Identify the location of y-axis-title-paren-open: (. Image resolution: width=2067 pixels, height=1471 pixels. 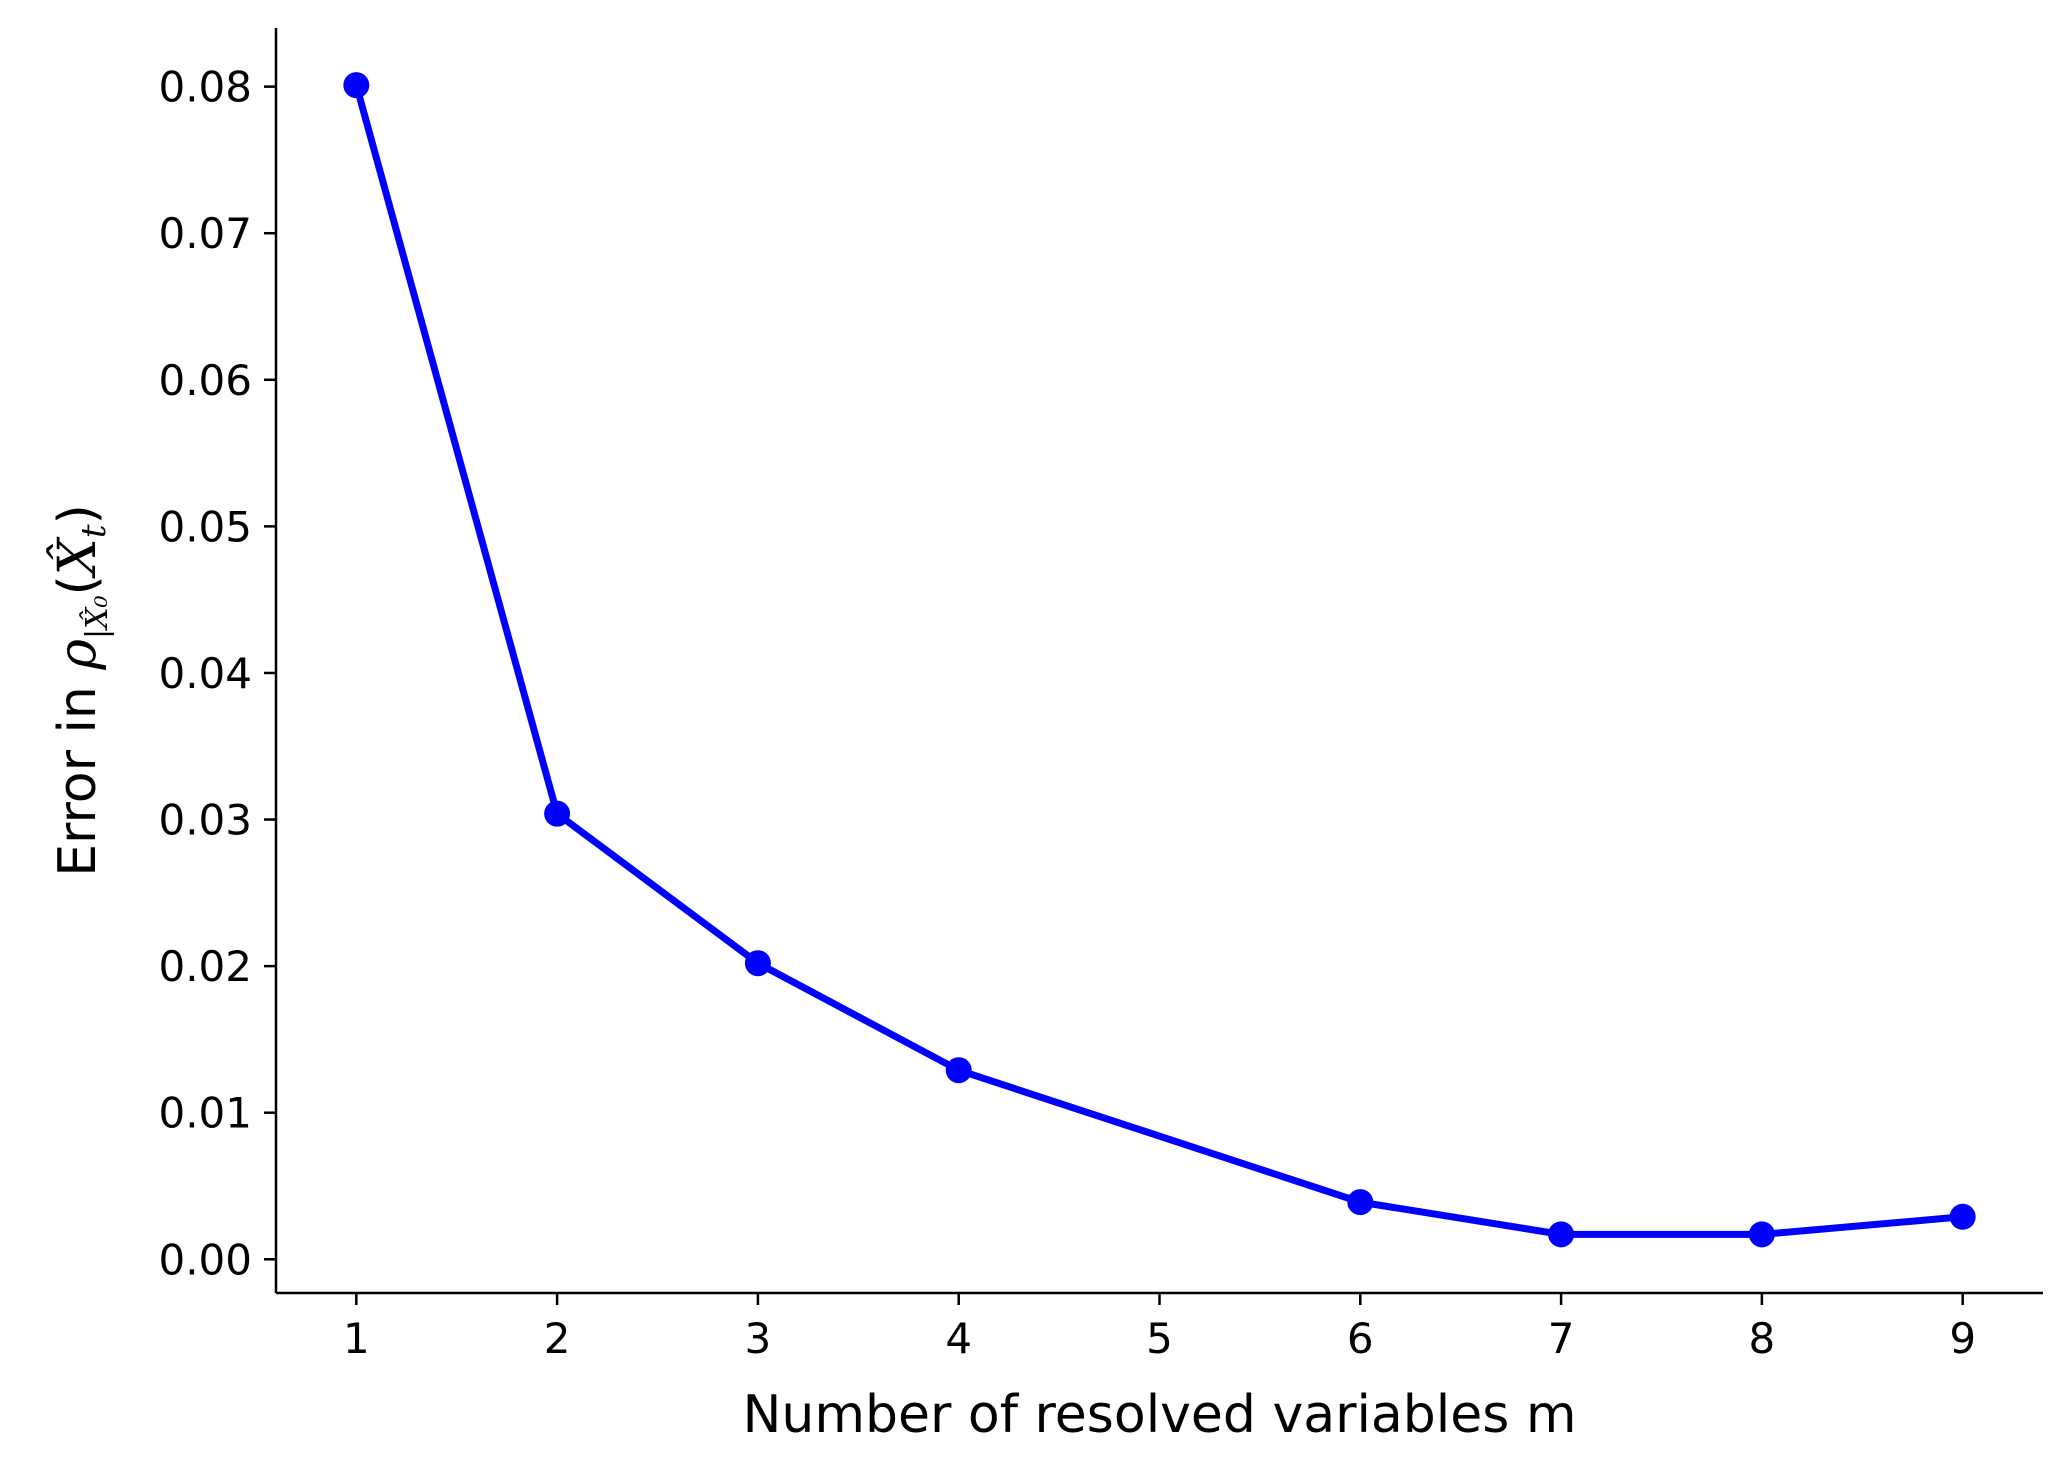
(78, 585).